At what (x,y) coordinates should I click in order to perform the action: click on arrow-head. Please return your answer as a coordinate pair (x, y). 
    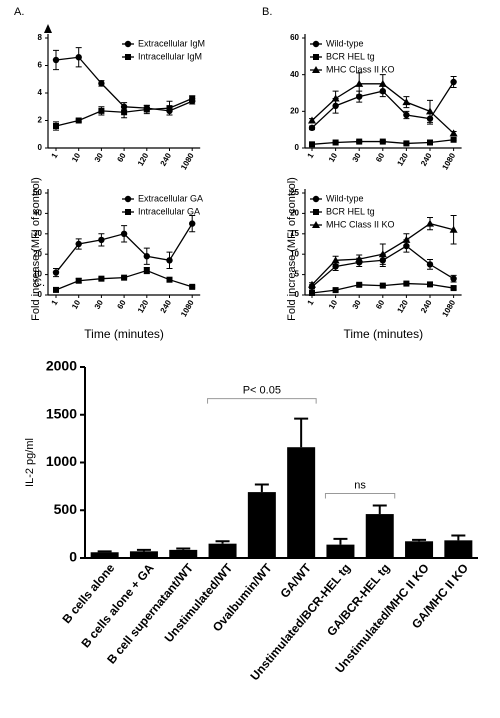
    Looking at the image, I should click on (48, 28).